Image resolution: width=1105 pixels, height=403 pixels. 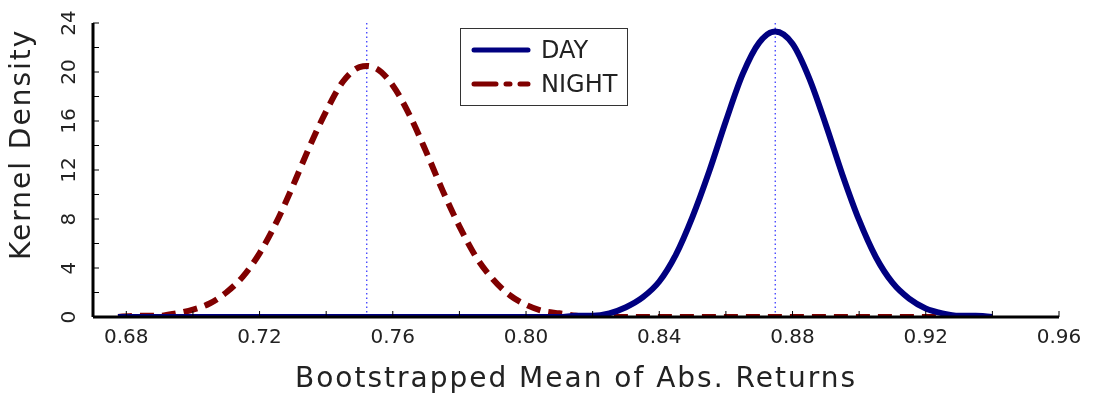 What do you see at coordinates (68, 72) in the screenshot?
I see `y-tick-label: 20` at bounding box center [68, 72].